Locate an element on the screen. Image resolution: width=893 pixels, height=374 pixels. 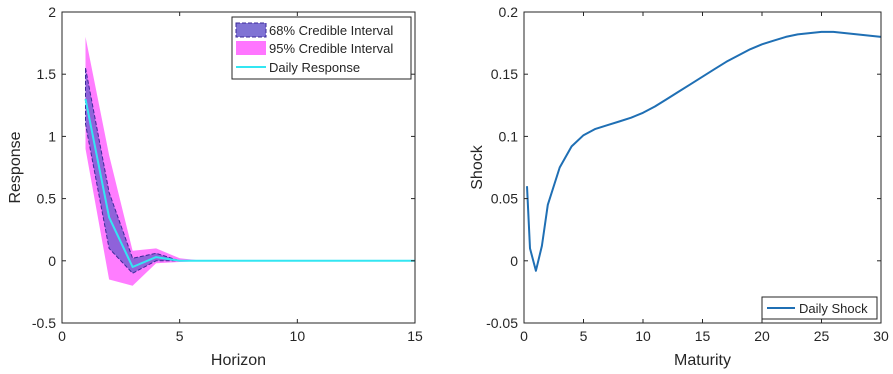
y-tick-label-4: 1.5 is located at coordinates (47, 74).